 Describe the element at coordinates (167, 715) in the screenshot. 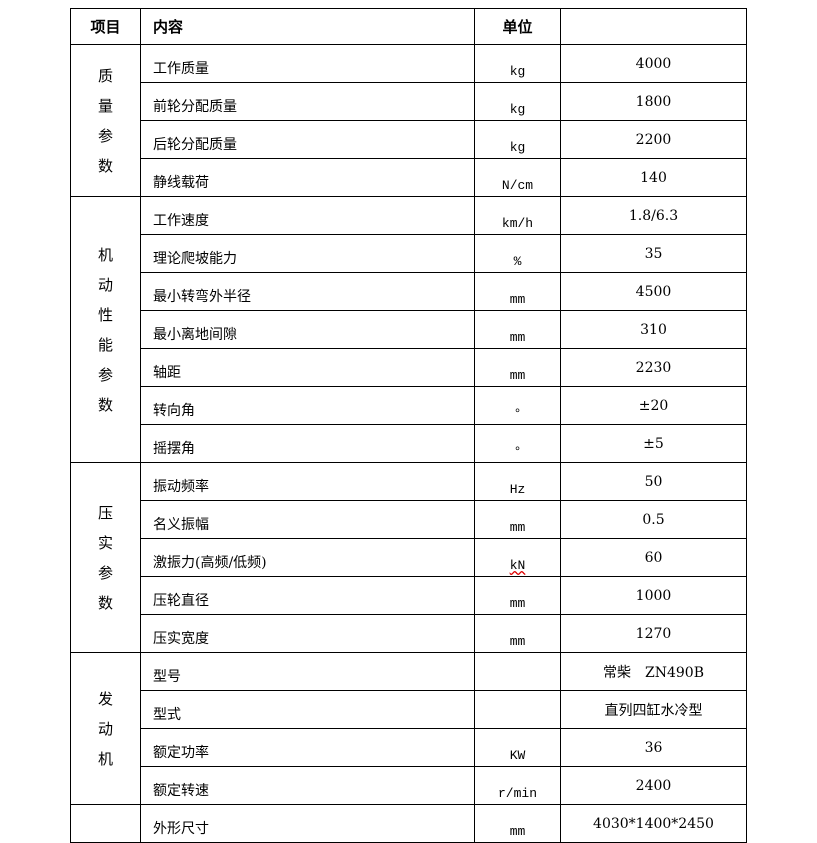

I see `content-text: 型式` at that location.